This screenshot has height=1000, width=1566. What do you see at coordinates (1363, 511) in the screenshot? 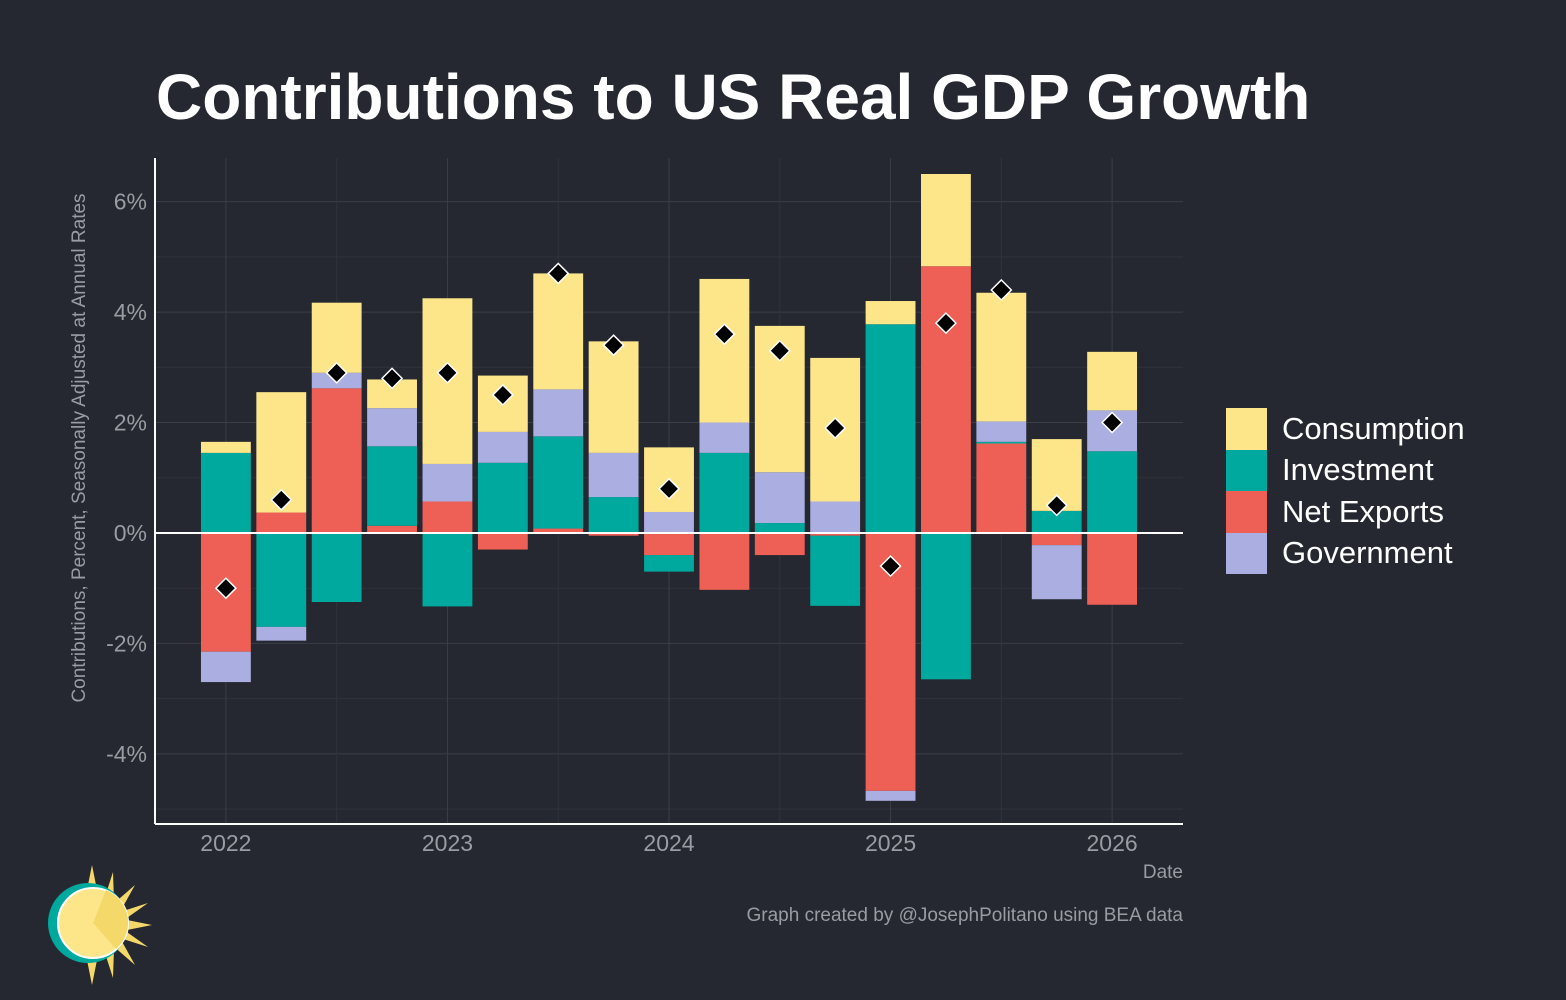
I see `legend-label: Net Exports` at bounding box center [1363, 511].